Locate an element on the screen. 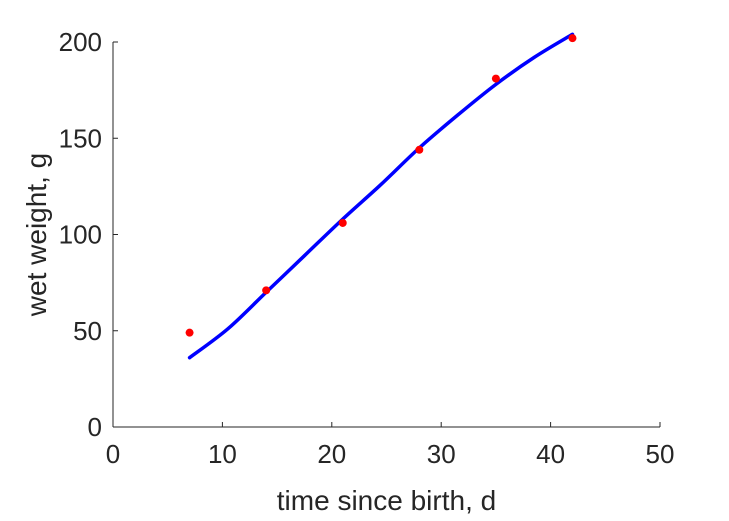 The height and width of the screenshot is (521, 729). x-tick-label: 50 is located at coordinates (660, 454).